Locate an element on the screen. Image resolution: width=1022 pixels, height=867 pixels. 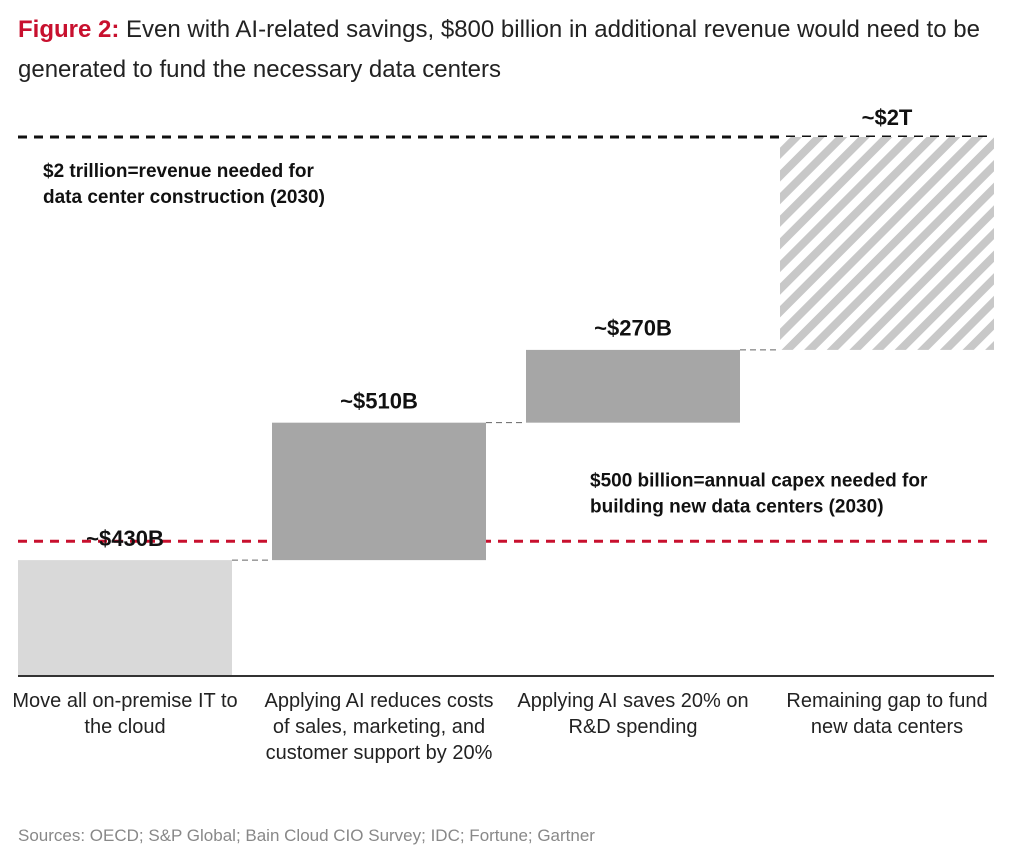
reference-annotation: building new data centers (2030) is located at coordinates (737, 506).